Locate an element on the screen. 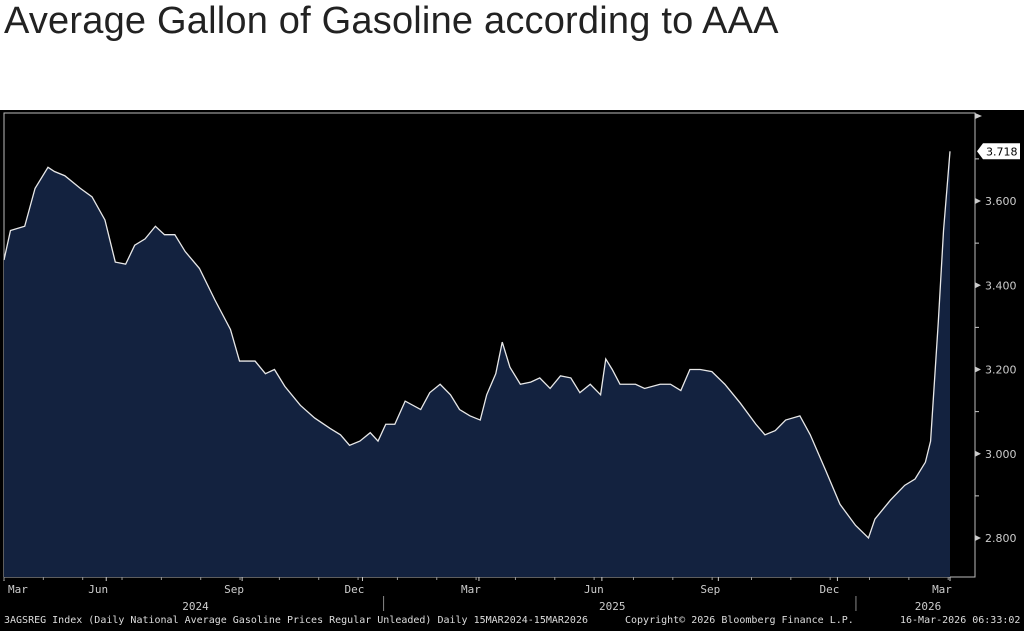 This screenshot has width=1024, height=631. y-tick-label: 3.400 is located at coordinates (1001, 285).